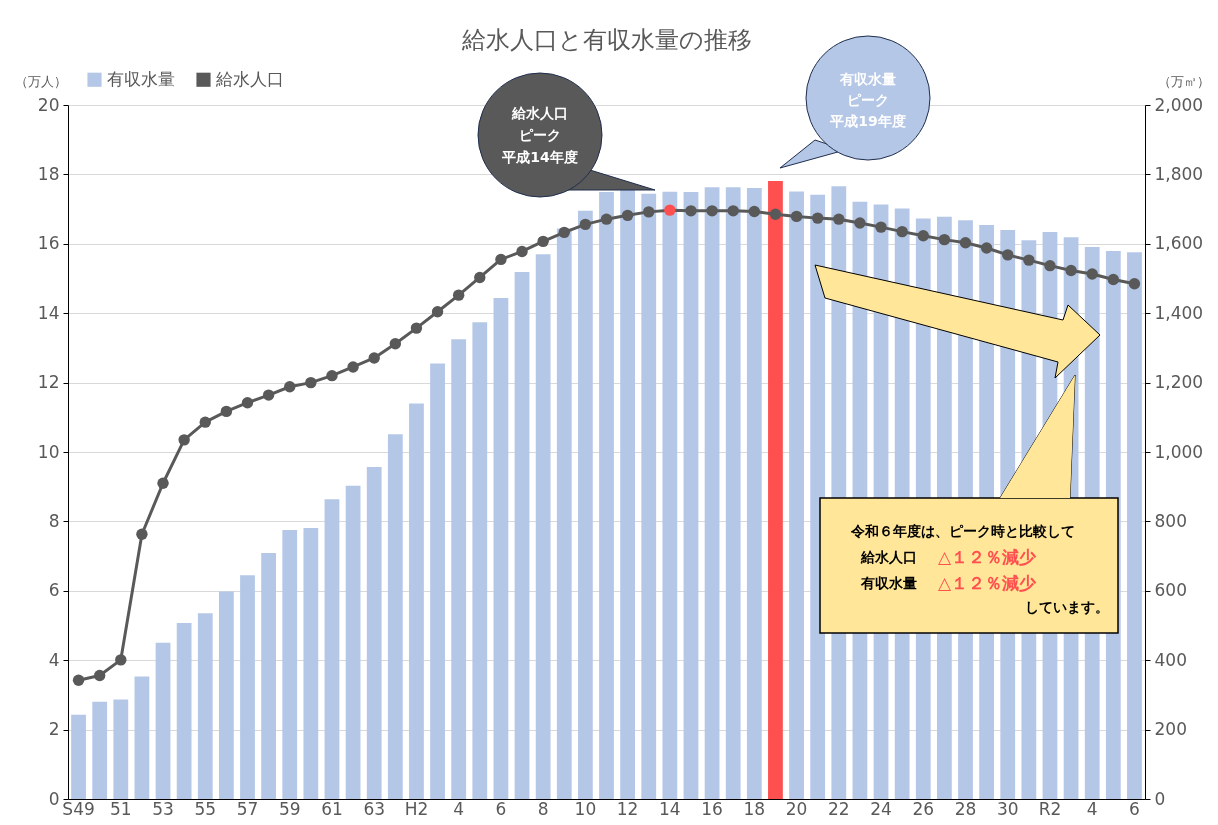 This screenshot has width=1218, height=825. I want to click on text: 有収水量, so click(867, 79).